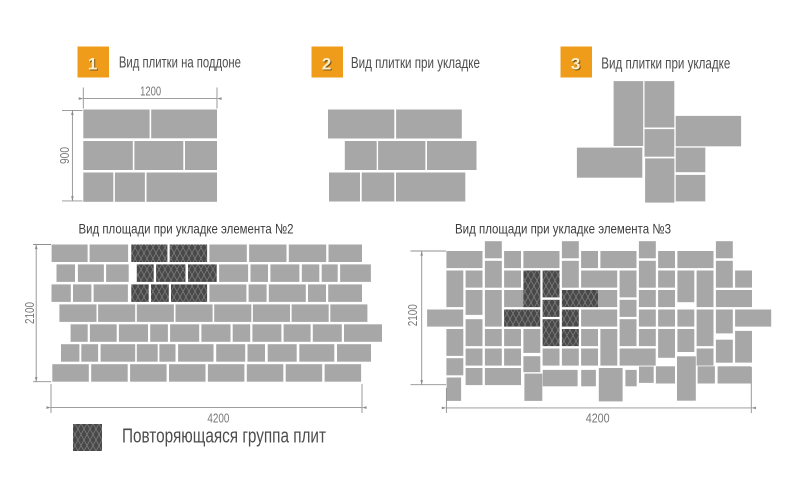 This screenshot has width=800, height=496. Describe the element at coordinates (186, 228) in the screenshot. I see `svg-text:Вид площади при укладке элемен: Вид площади при укладке элемента №2` at that location.